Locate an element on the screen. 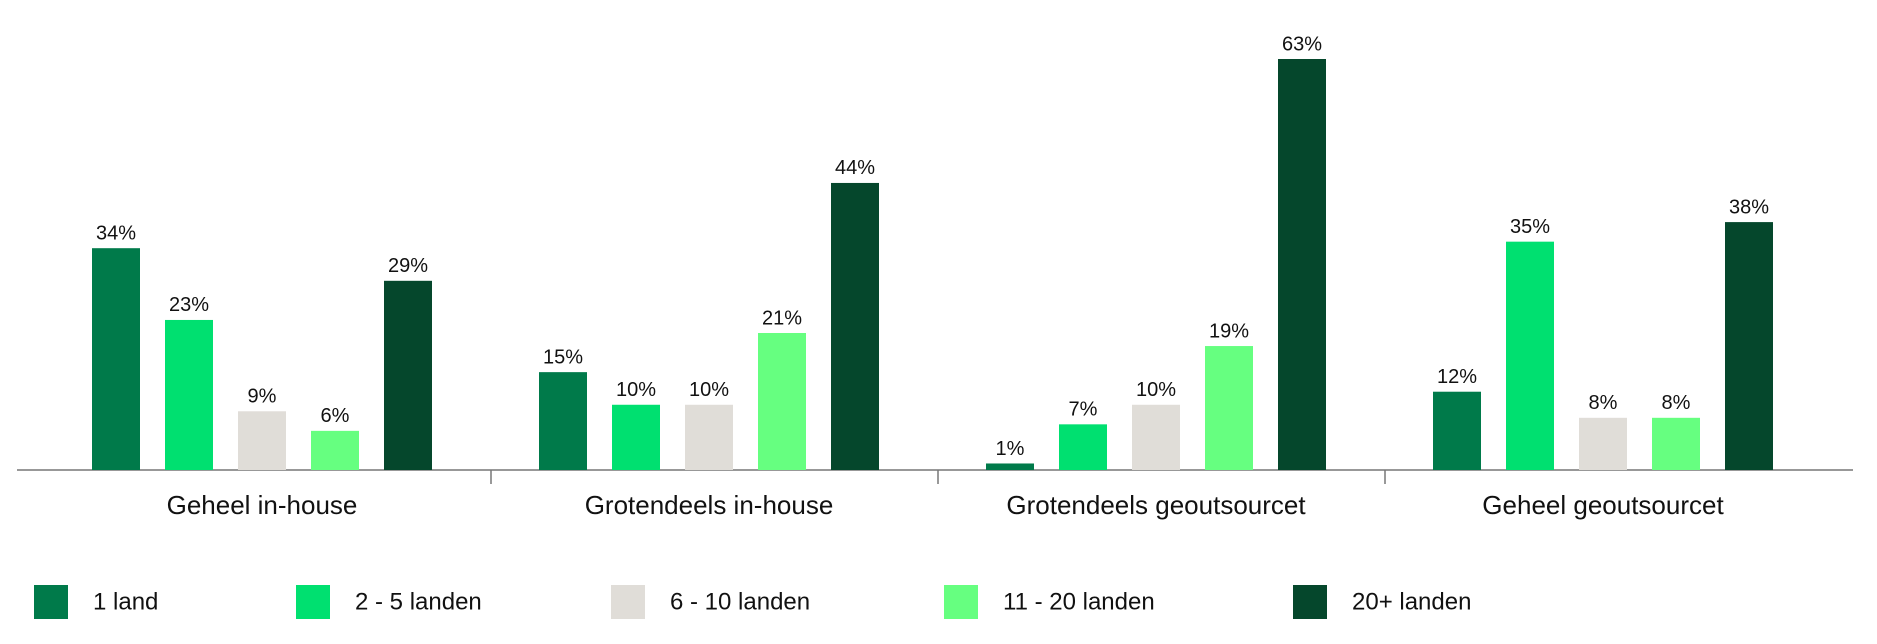 The height and width of the screenshot is (644, 1877). value-label: 63% is located at coordinates (1302, 44).